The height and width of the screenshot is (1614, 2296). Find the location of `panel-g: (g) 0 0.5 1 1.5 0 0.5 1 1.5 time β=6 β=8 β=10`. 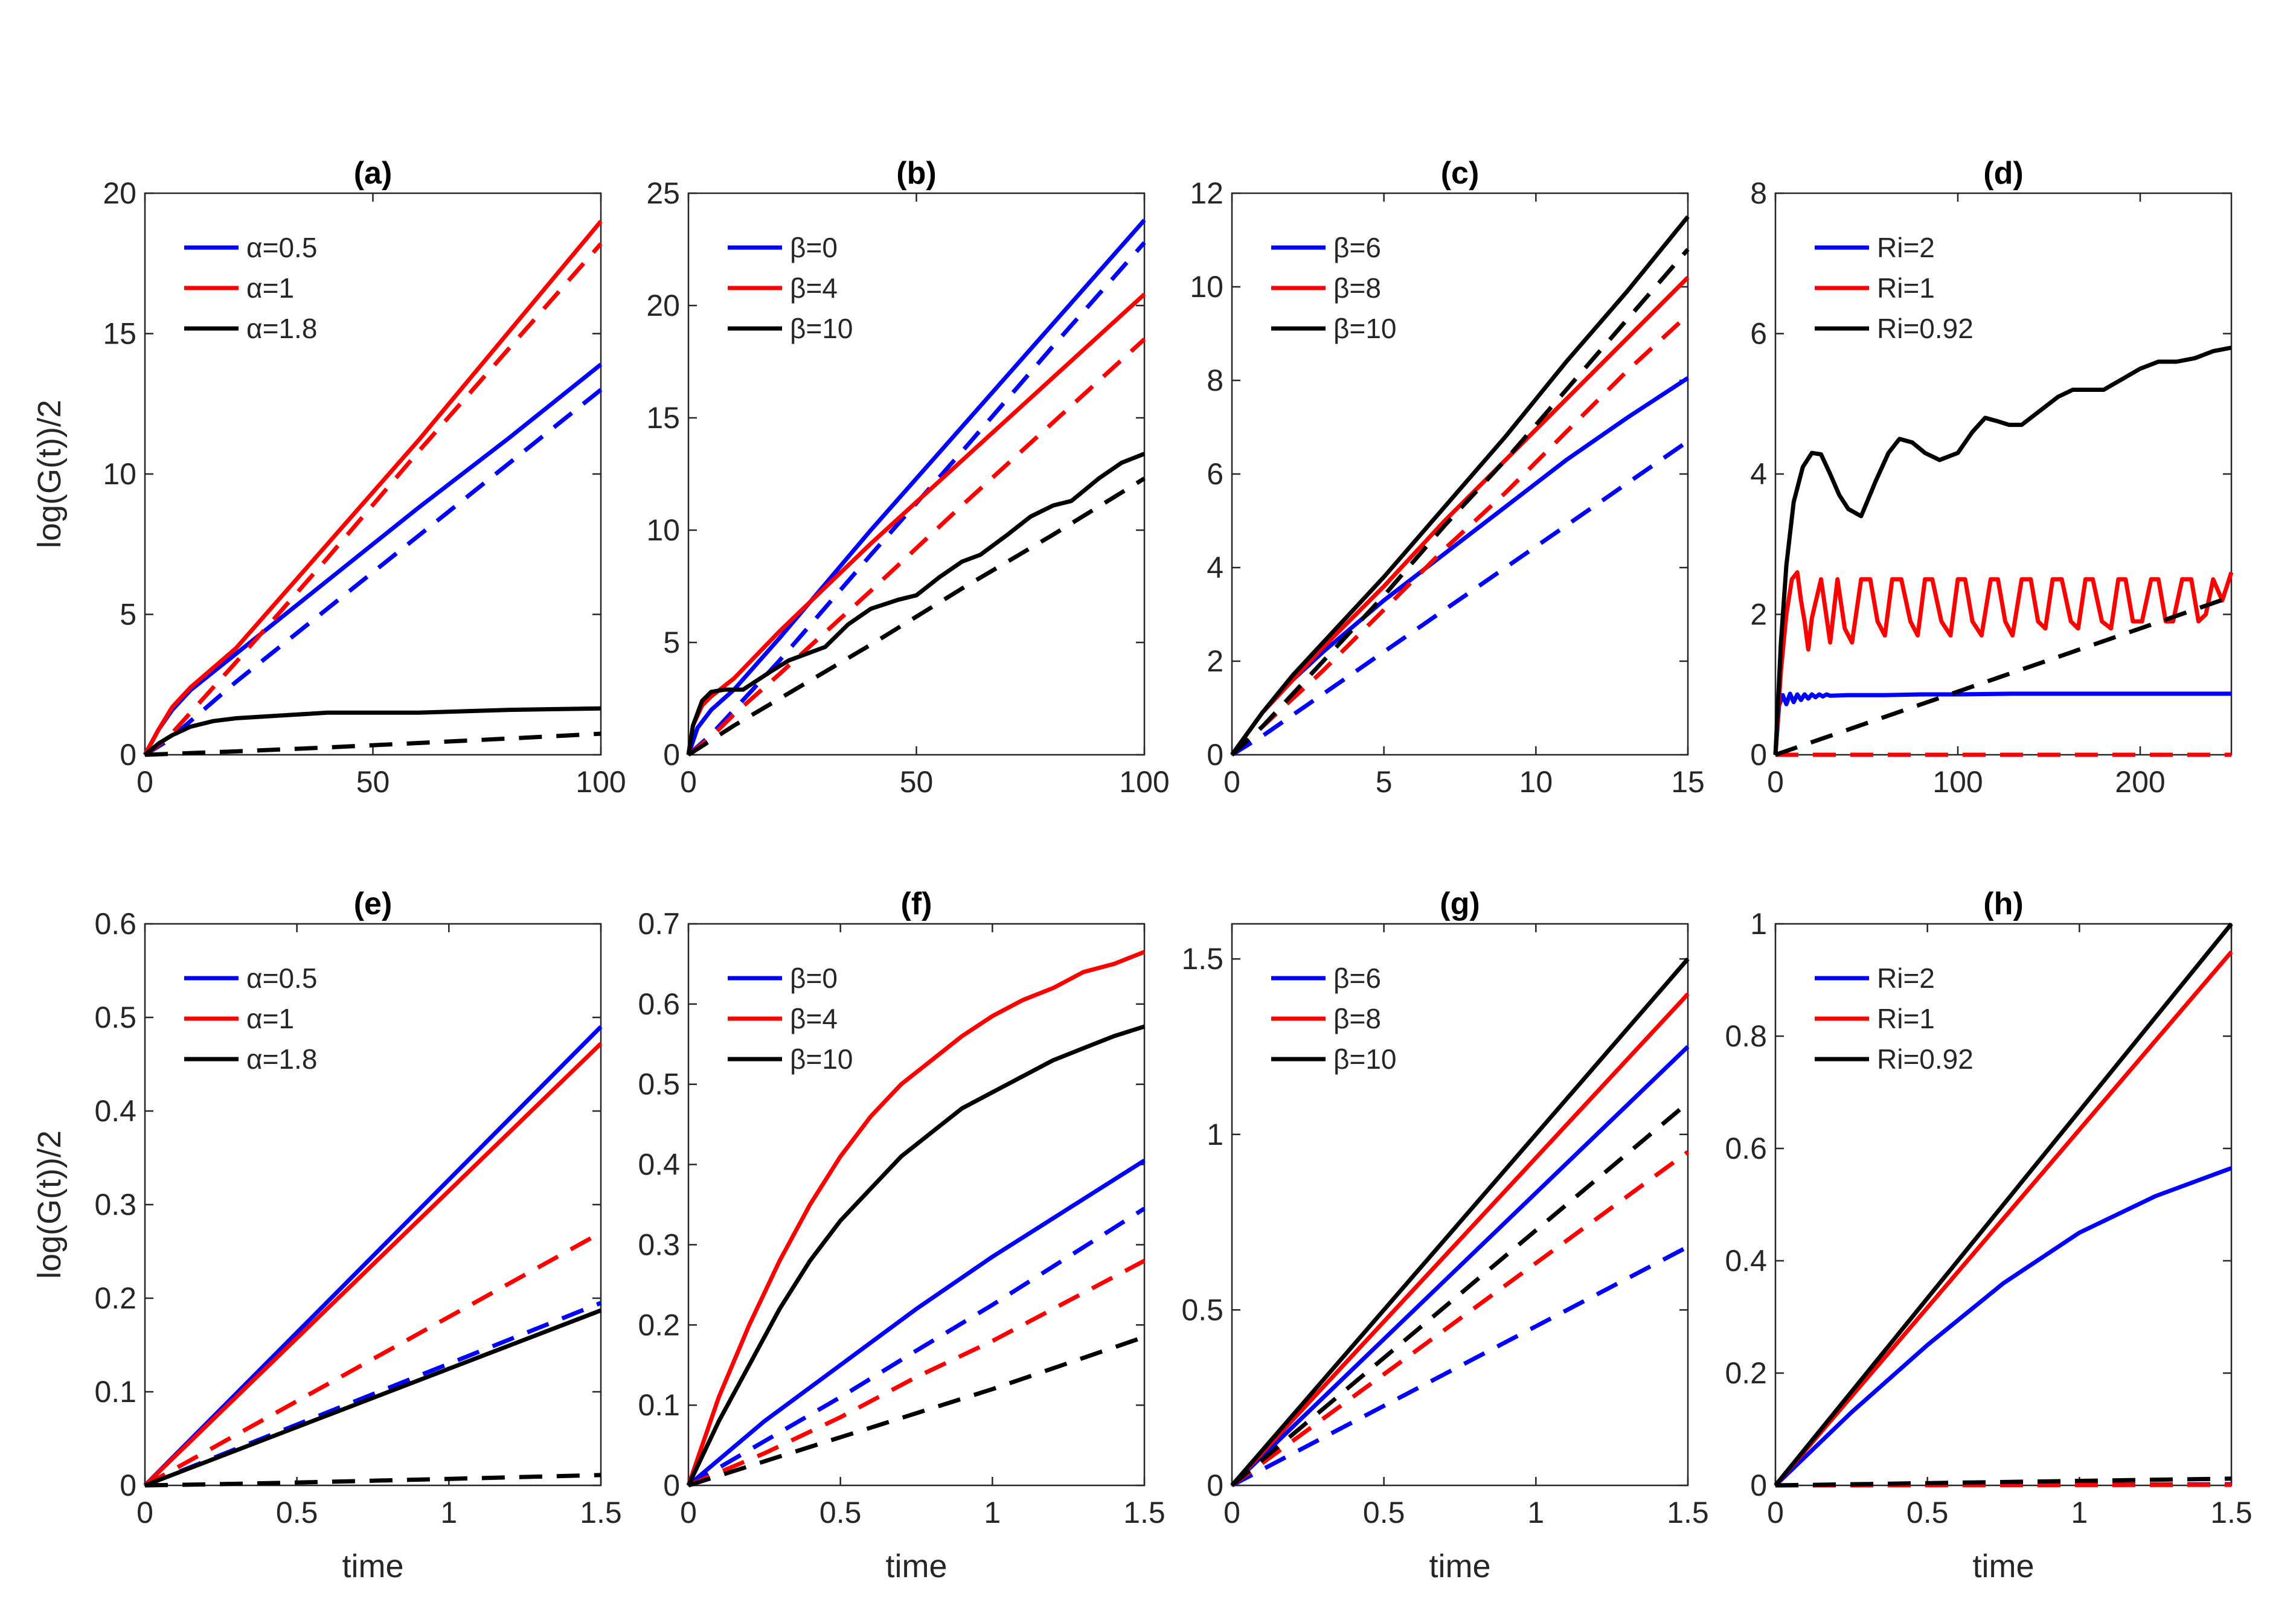

panel-g: (g) 0 0.5 1 1.5 0 0.5 1 1.5 time β=6 β=8 β=10 is located at coordinates (1445, 1235).